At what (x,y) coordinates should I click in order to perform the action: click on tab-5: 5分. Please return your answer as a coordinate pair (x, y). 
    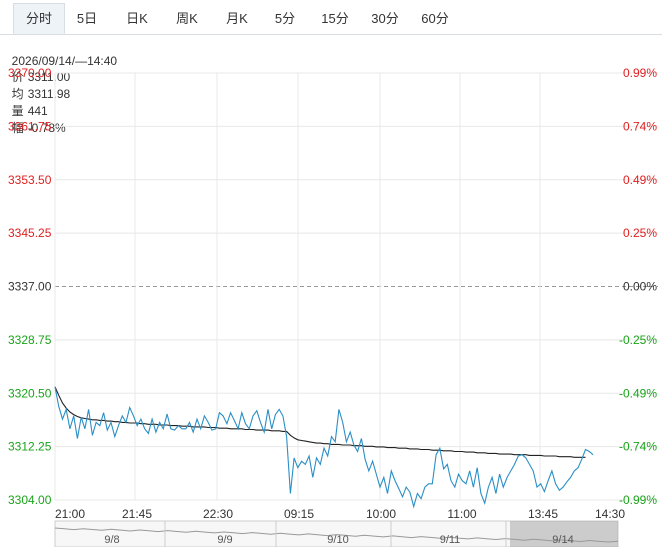
    Looking at the image, I should click on (285, 18).